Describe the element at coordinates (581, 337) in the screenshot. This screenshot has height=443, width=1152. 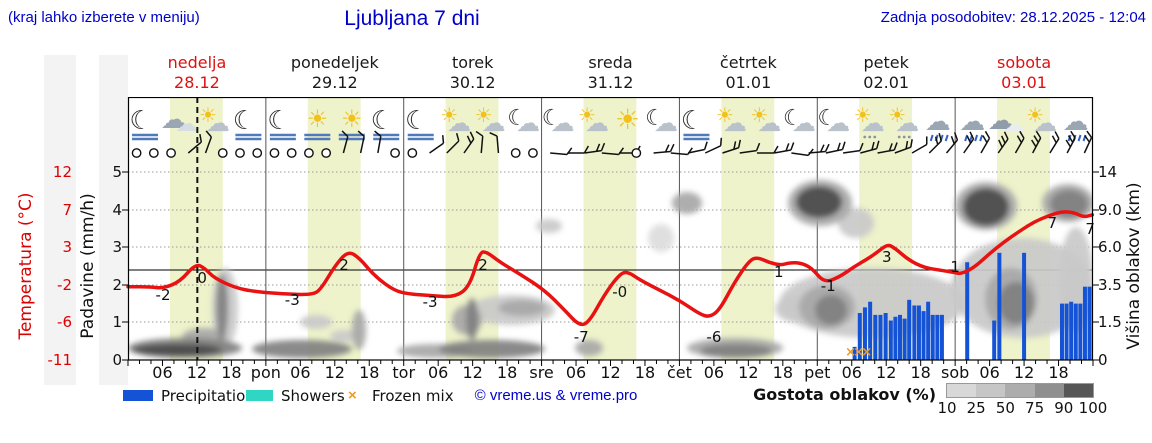
I see `temperature-value-label: -7` at that location.